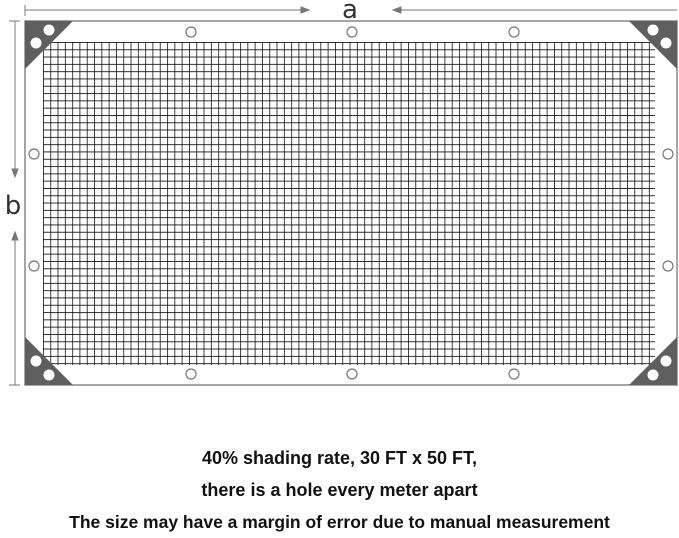 The height and width of the screenshot is (538, 679). I want to click on dimension-a-arrow, so click(350, 10).